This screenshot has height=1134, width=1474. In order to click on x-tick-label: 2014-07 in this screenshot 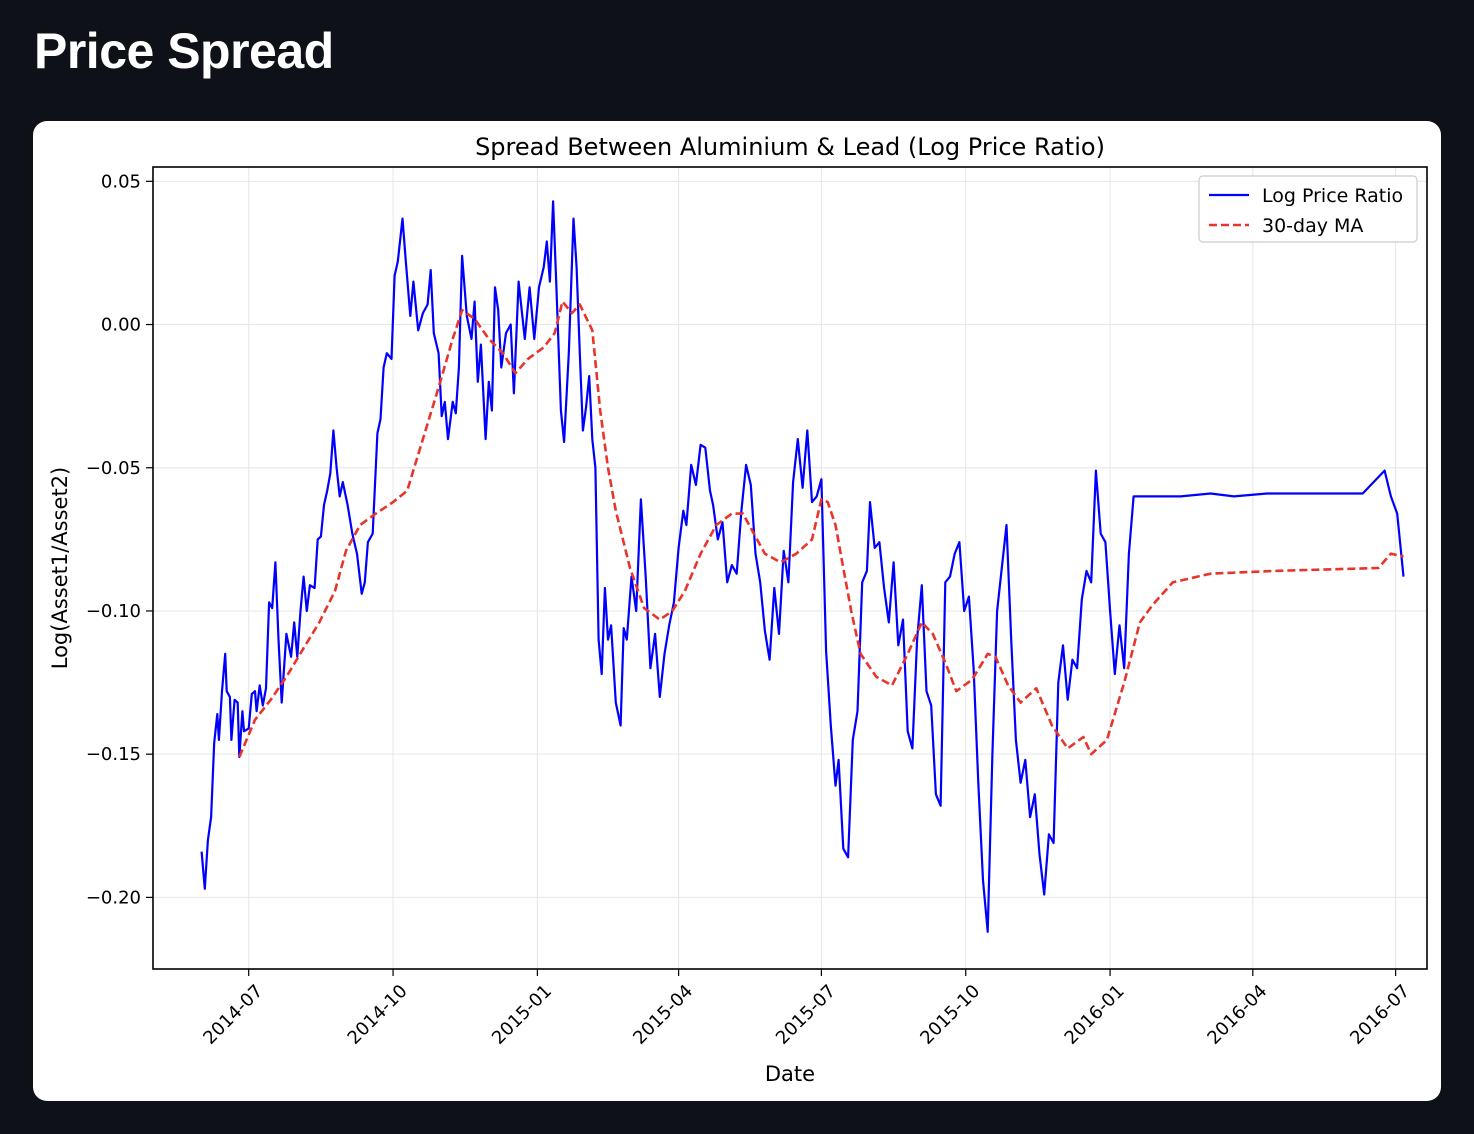, I will do `click(233, 1015)`.